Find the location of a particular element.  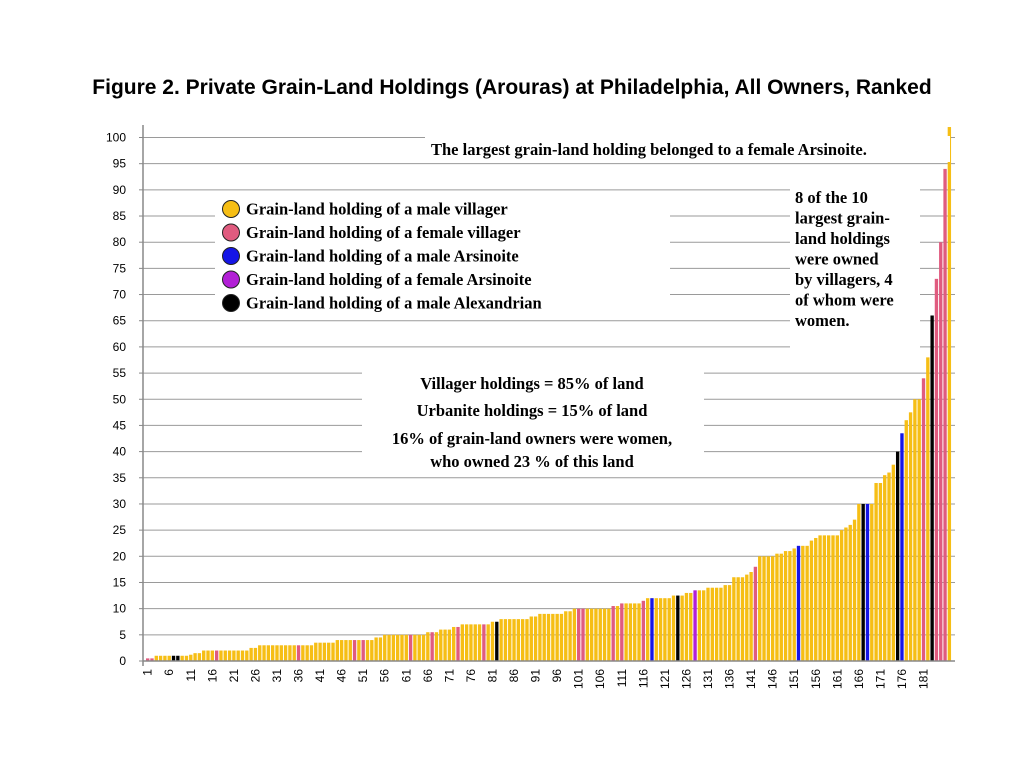

y-tick-label: 45 is located at coordinates (120, 425).